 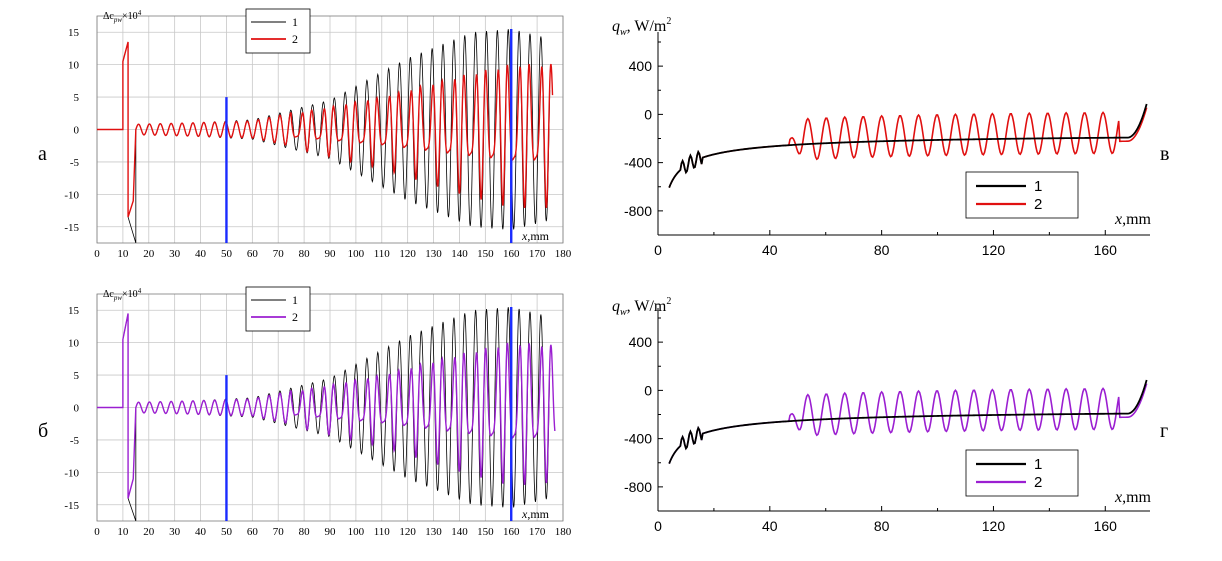 I want to click on panel-letter-a: а, so click(x=42, y=154).